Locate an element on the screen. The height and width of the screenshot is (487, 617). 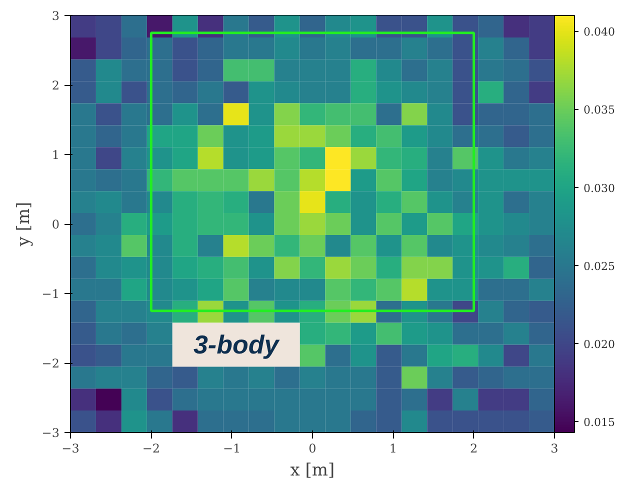
x-tick-label: 3 is located at coordinates (554, 449).